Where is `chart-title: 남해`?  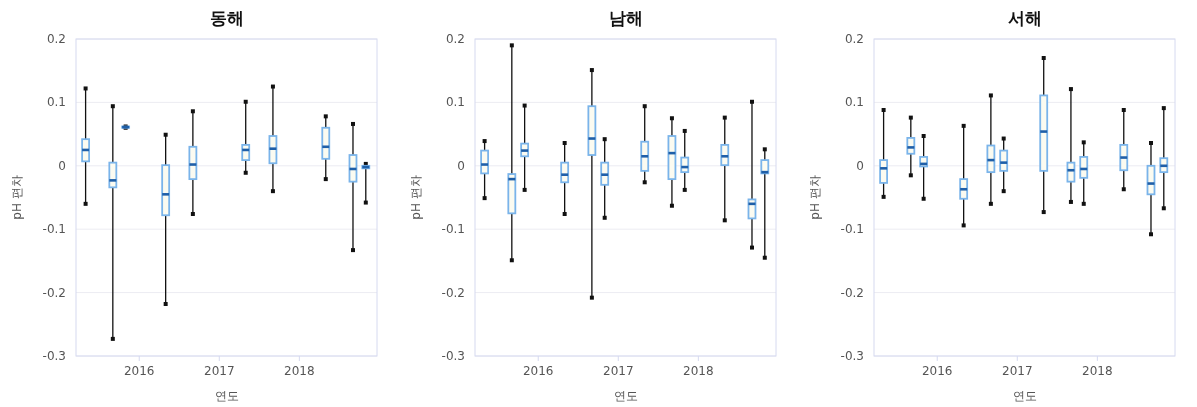
chart-title: 남해 is located at coordinates (625, 18).